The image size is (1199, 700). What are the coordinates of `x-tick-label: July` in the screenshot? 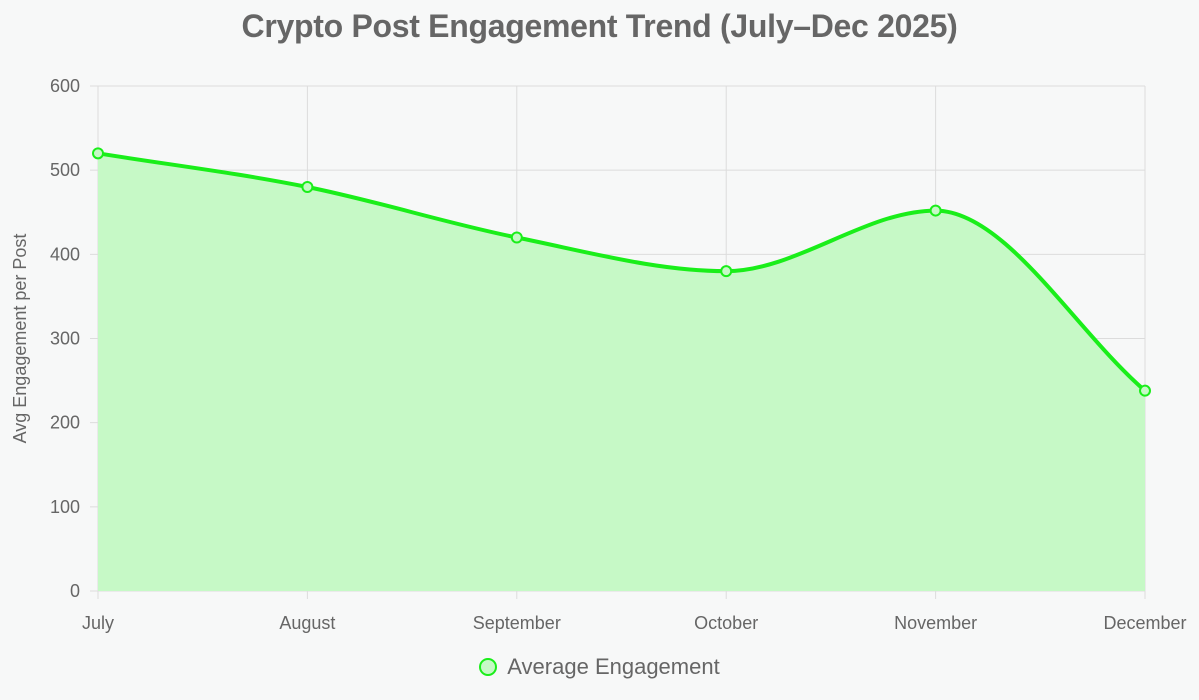 It's located at (98, 623).